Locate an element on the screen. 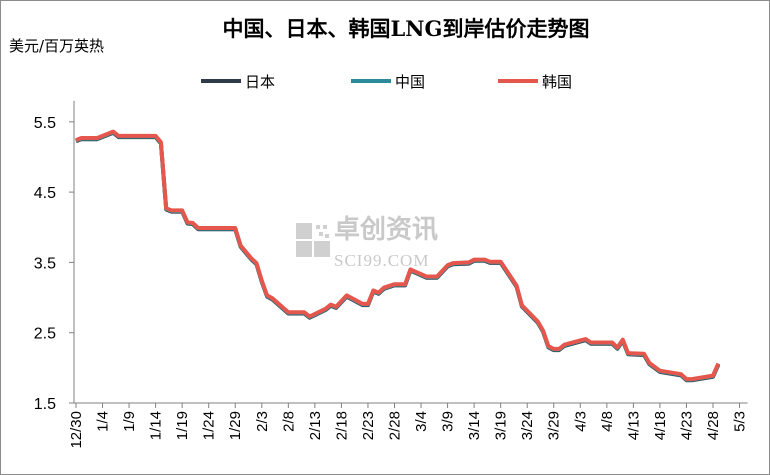 The width and height of the screenshot is (770, 475). x-tick-label: 4/28 is located at coordinates (713, 425).